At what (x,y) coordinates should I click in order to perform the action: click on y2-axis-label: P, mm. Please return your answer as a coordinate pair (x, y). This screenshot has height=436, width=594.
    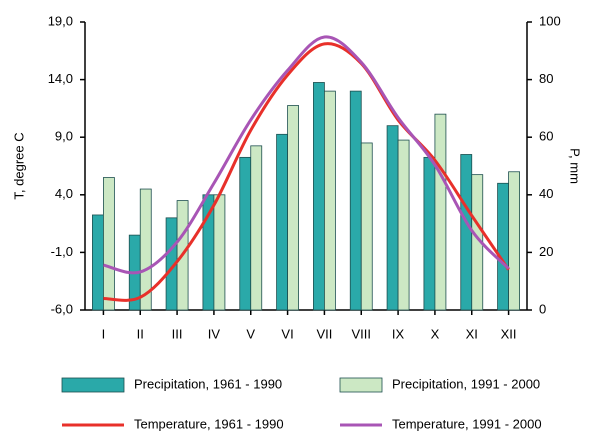
    Looking at the image, I should click on (575, 166).